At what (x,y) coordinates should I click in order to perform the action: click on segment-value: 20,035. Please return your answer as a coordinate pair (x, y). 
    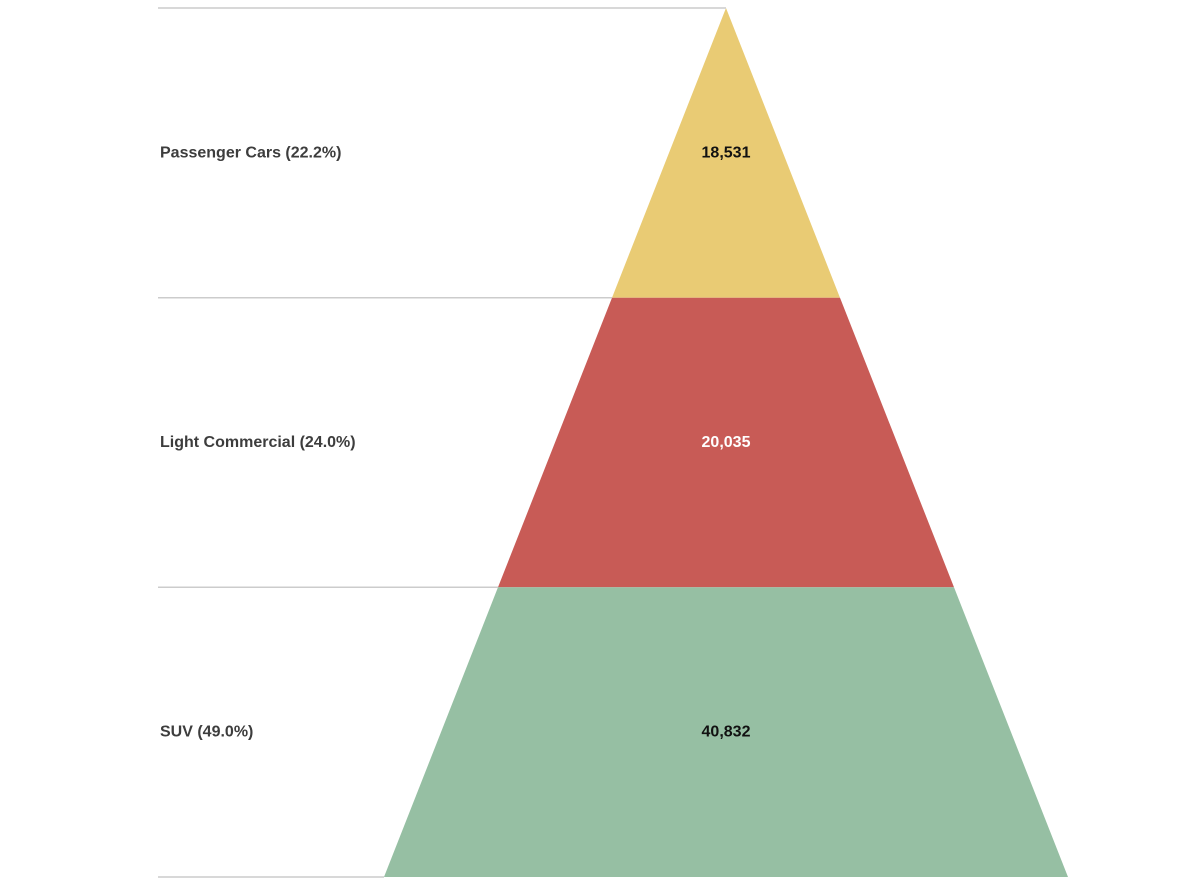
    Looking at the image, I should click on (726, 442).